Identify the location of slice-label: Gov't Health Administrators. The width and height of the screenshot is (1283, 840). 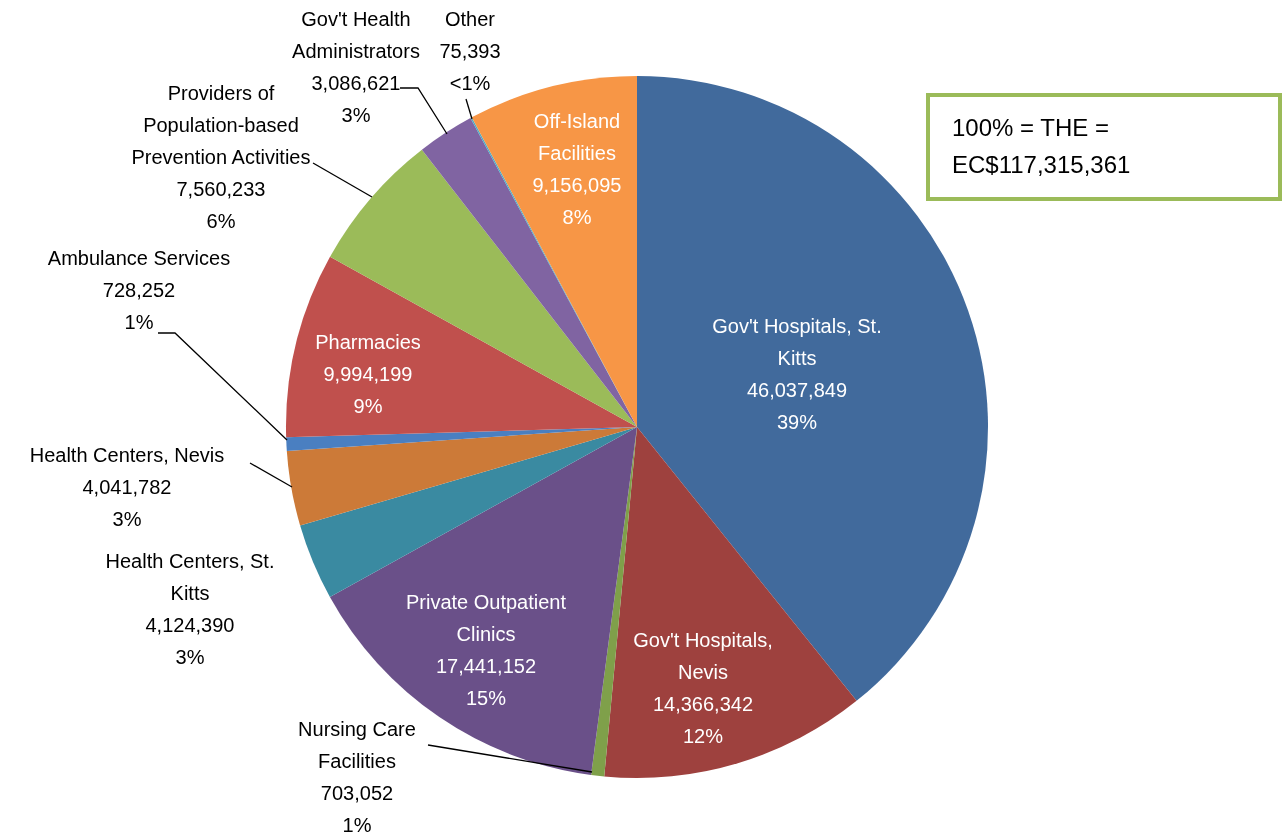
(356, 35).